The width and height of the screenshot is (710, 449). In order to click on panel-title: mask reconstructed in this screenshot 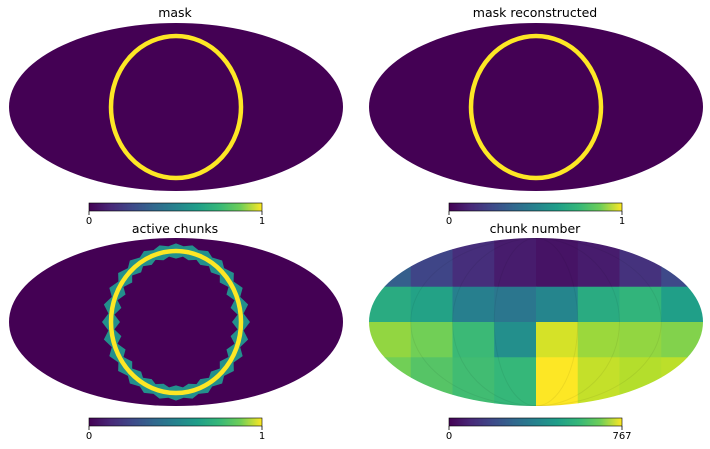, I will do `click(535, 12)`.